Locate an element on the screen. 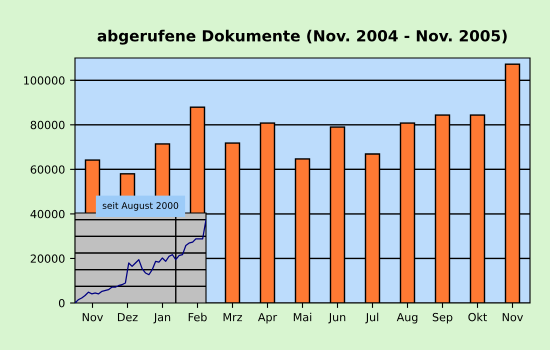  x-tick-label: Mrz is located at coordinates (233, 317).